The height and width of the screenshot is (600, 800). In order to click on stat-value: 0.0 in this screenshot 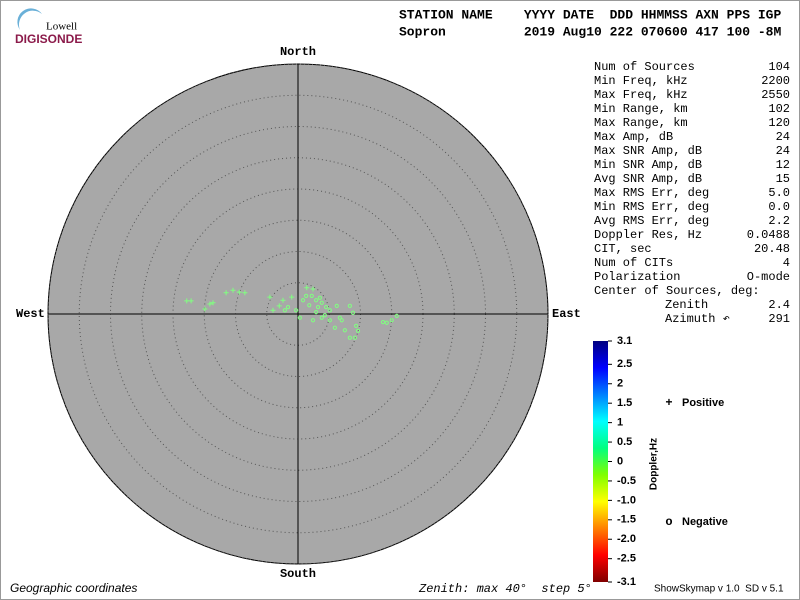, I will do `click(779, 207)`.